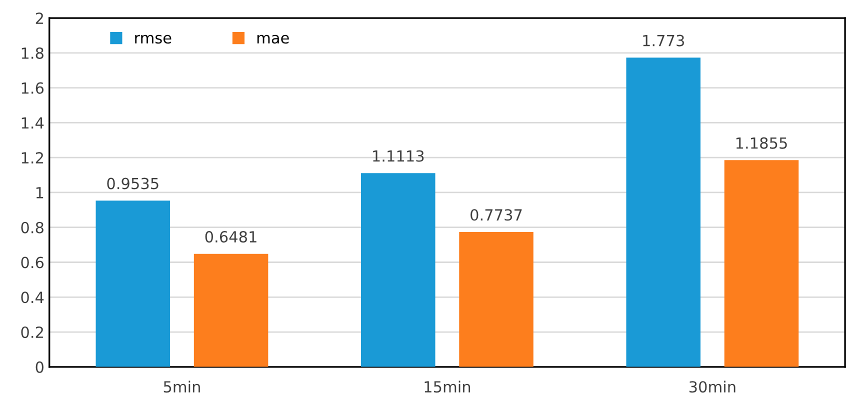 Image resolution: width=851 pixels, height=401 pixels. I want to click on data-label: 1.773, so click(663, 40).